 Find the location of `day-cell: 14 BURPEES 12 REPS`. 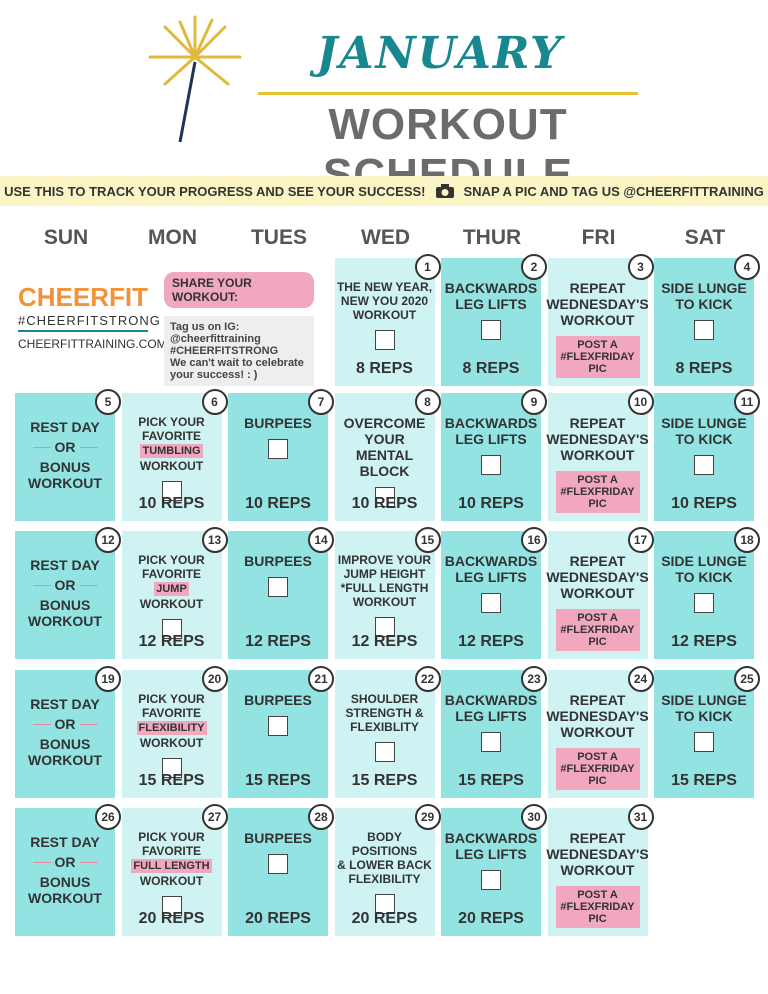

day-cell: 14 BURPEES 12 REPS is located at coordinates (281, 593).